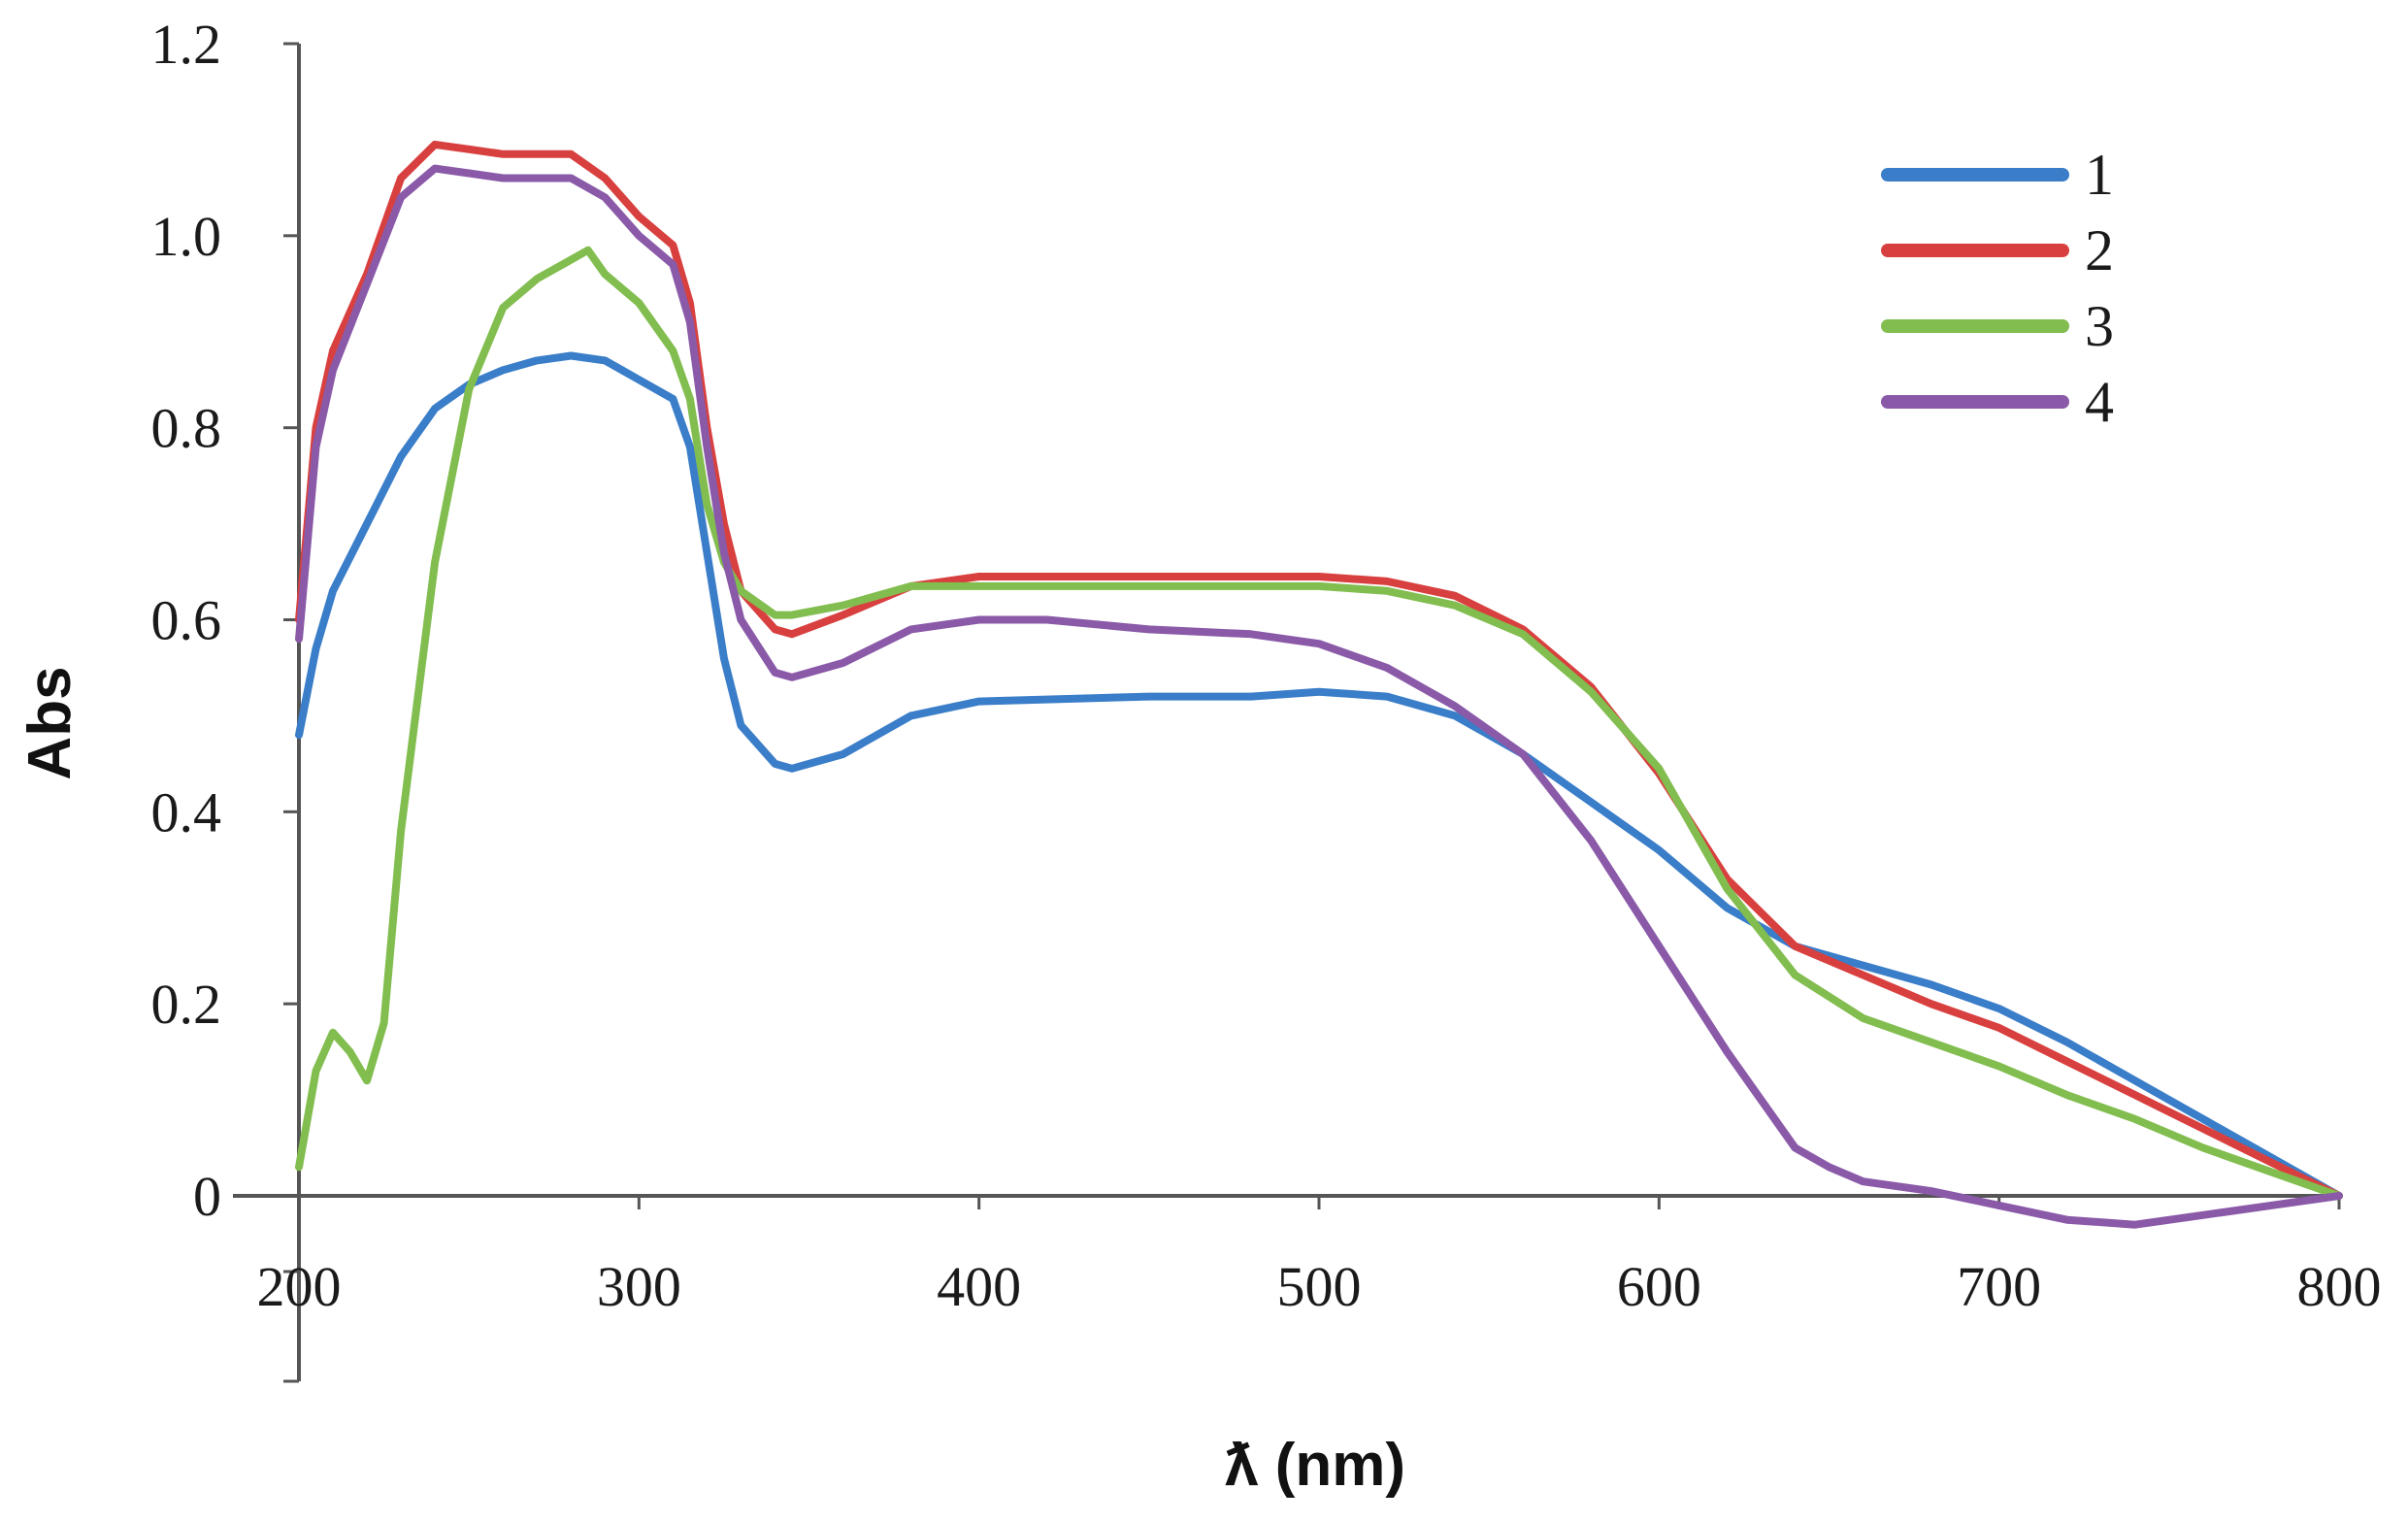 The width and height of the screenshot is (2408, 1522). What do you see at coordinates (1999, 1286) in the screenshot?
I see `x-tick-label: 700` at bounding box center [1999, 1286].